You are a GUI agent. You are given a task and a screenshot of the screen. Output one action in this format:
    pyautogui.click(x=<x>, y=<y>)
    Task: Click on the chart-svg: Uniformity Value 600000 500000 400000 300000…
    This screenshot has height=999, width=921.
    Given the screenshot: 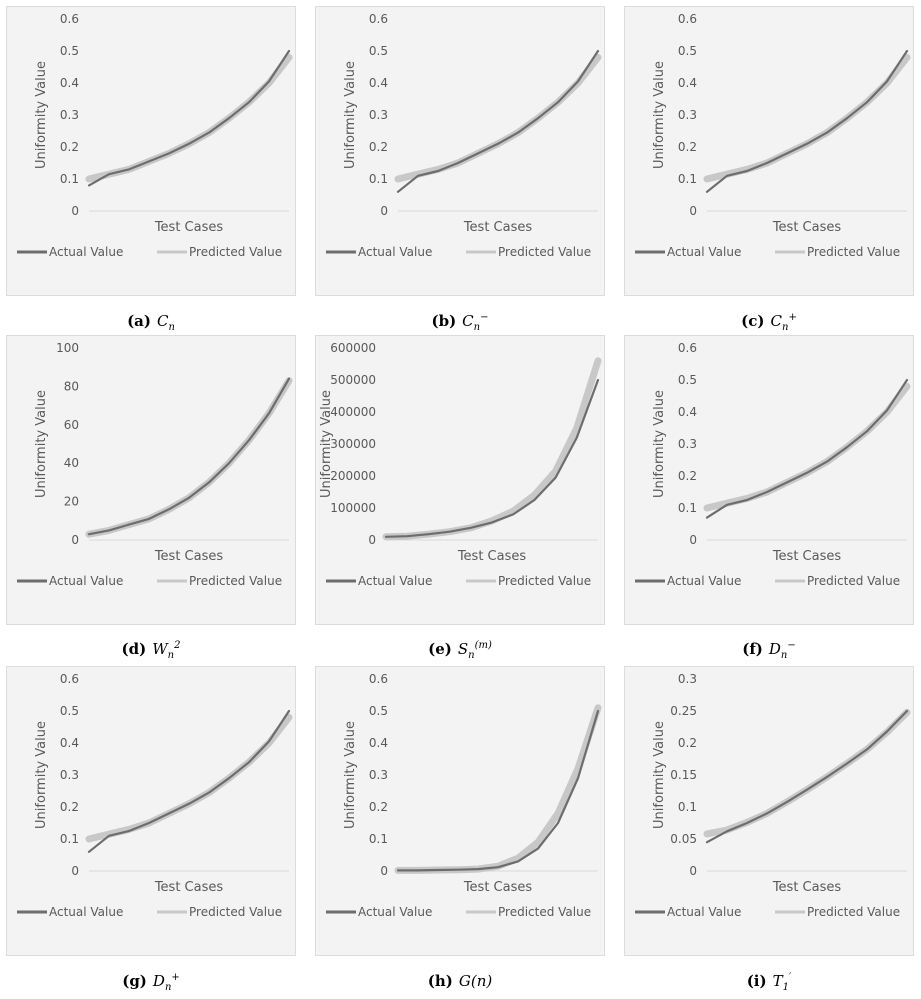 What is the action you would take?
    pyautogui.click(x=460, y=464)
    